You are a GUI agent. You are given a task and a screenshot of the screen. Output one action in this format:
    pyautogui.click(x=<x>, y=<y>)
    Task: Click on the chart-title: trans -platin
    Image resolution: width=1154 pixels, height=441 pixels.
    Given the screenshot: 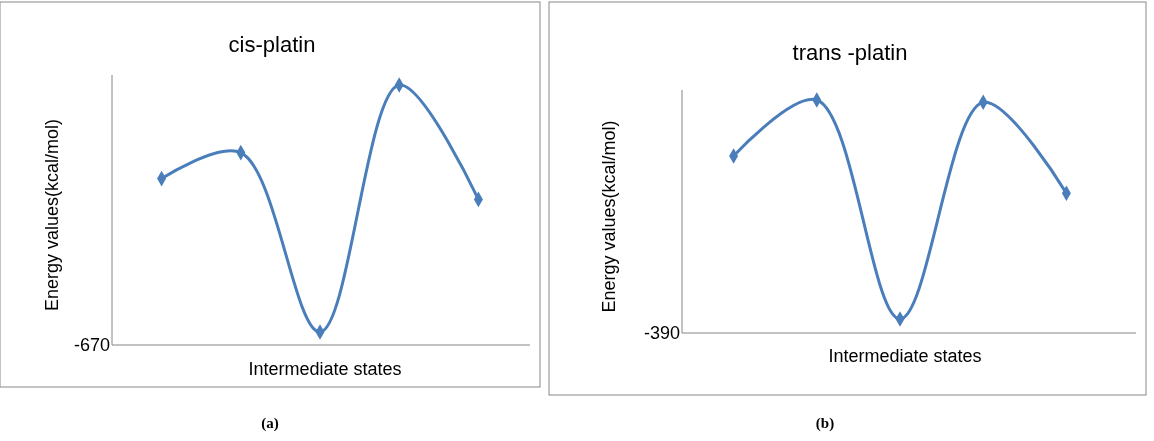 What is the action you would take?
    pyautogui.click(x=850, y=52)
    